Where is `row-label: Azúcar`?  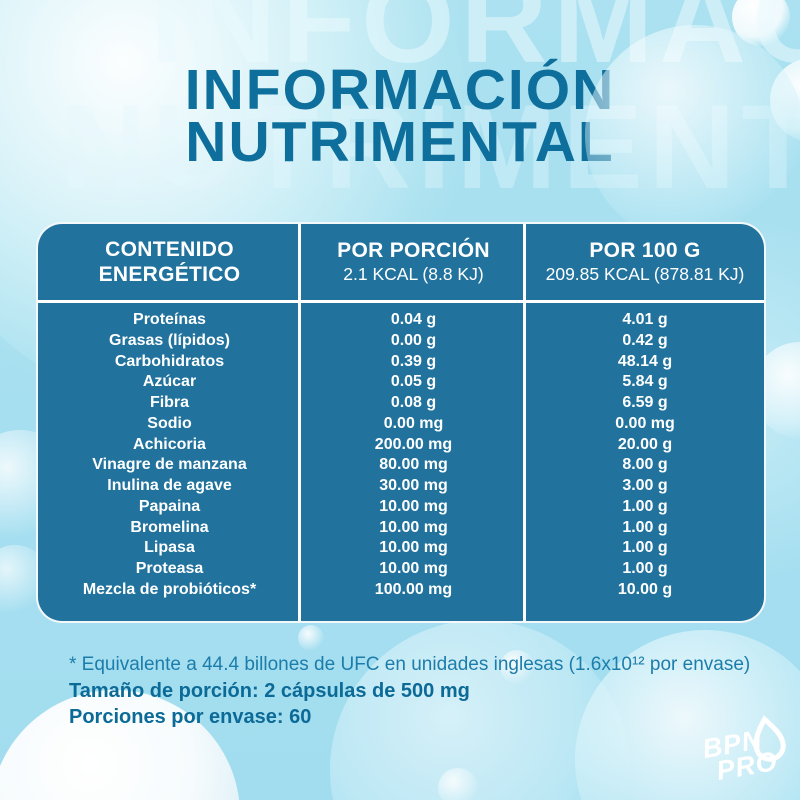
row-label: Azúcar is located at coordinates (169, 382).